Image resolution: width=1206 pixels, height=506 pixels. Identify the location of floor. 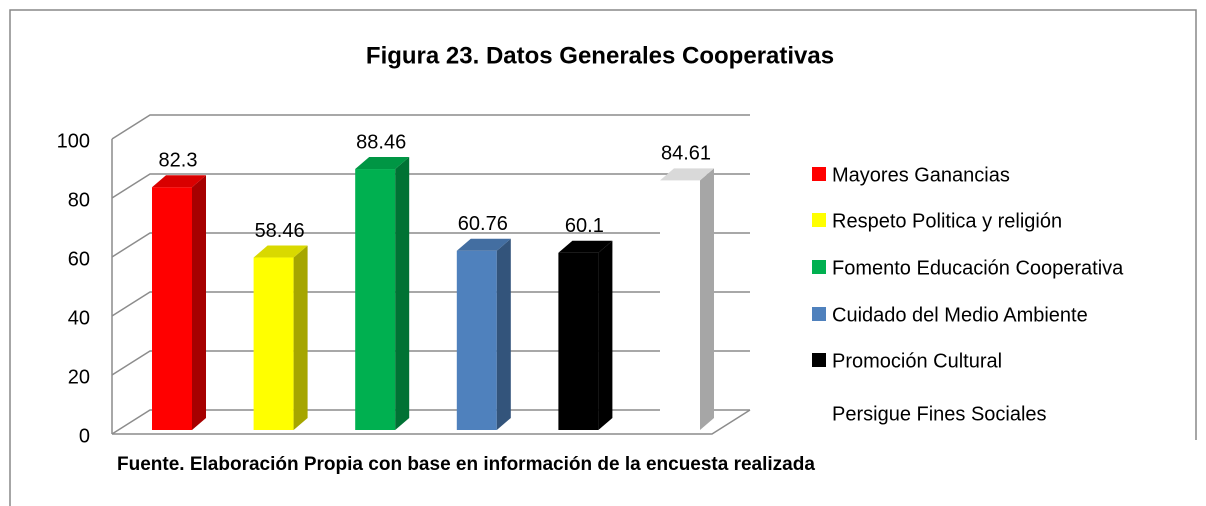
(431, 422).